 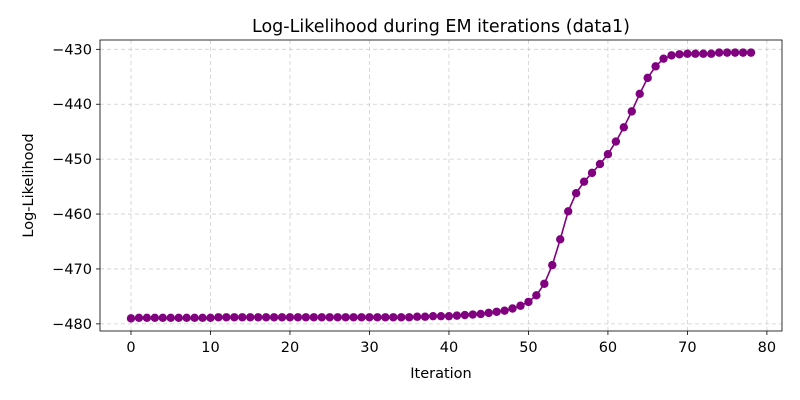 I want to click on x-tick-label: 10, so click(x=210, y=348).